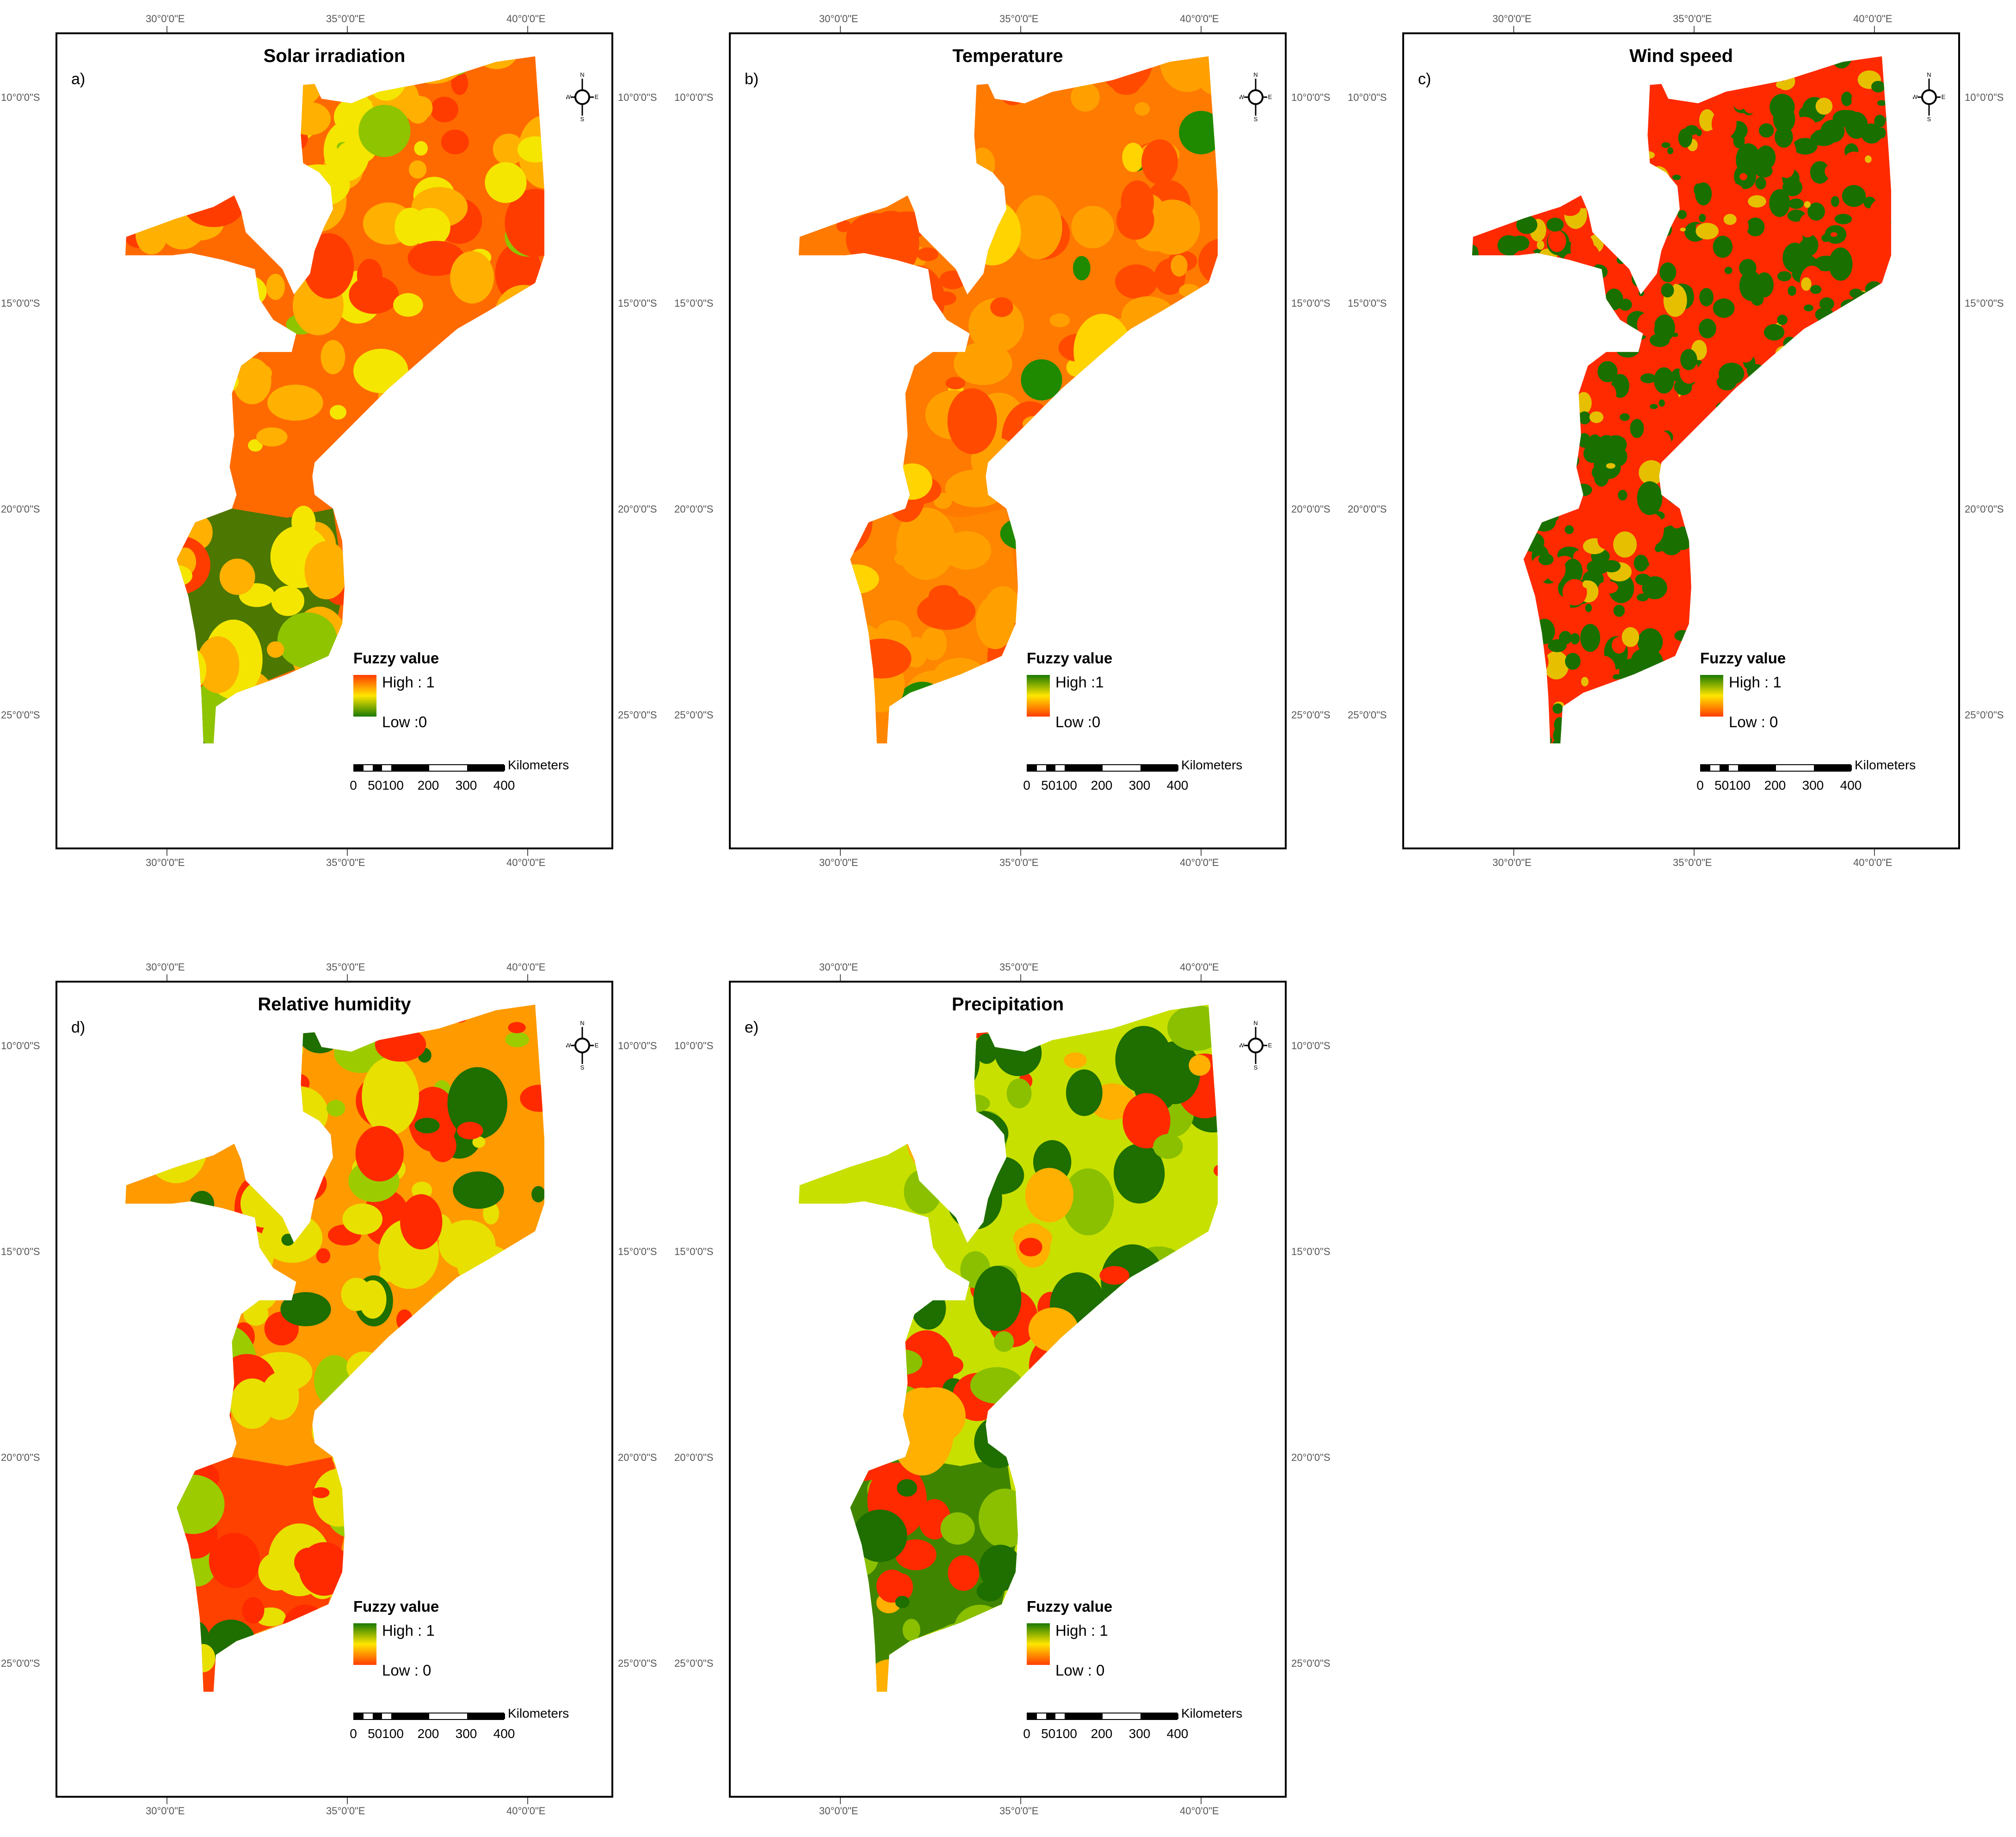  What do you see at coordinates (1424, 79) in the screenshot?
I see `panel-letter: c)` at bounding box center [1424, 79].